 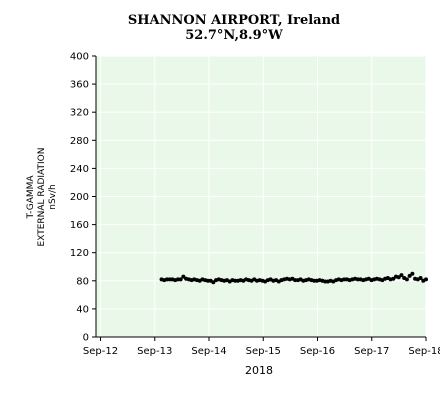 What do you see at coordinates (317, 351) in the screenshot?
I see `x-tick-label: Sep-16` at bounding box center [317, 351].